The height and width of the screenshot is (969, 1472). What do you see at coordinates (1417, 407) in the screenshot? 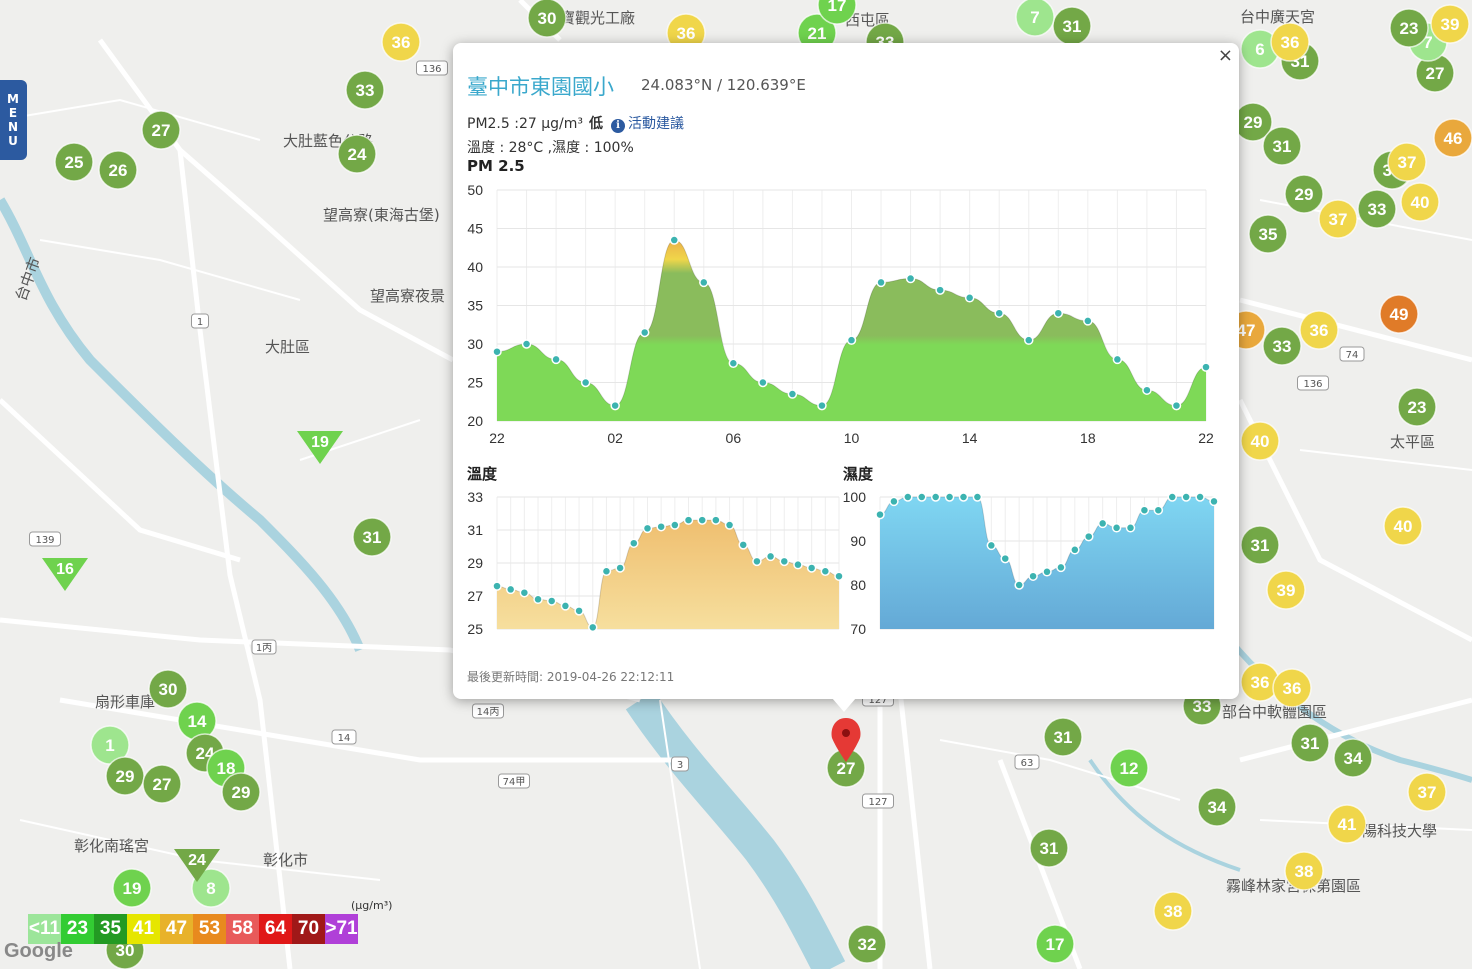
I see `station-marker: 23` at bounding box center [1417, 407].